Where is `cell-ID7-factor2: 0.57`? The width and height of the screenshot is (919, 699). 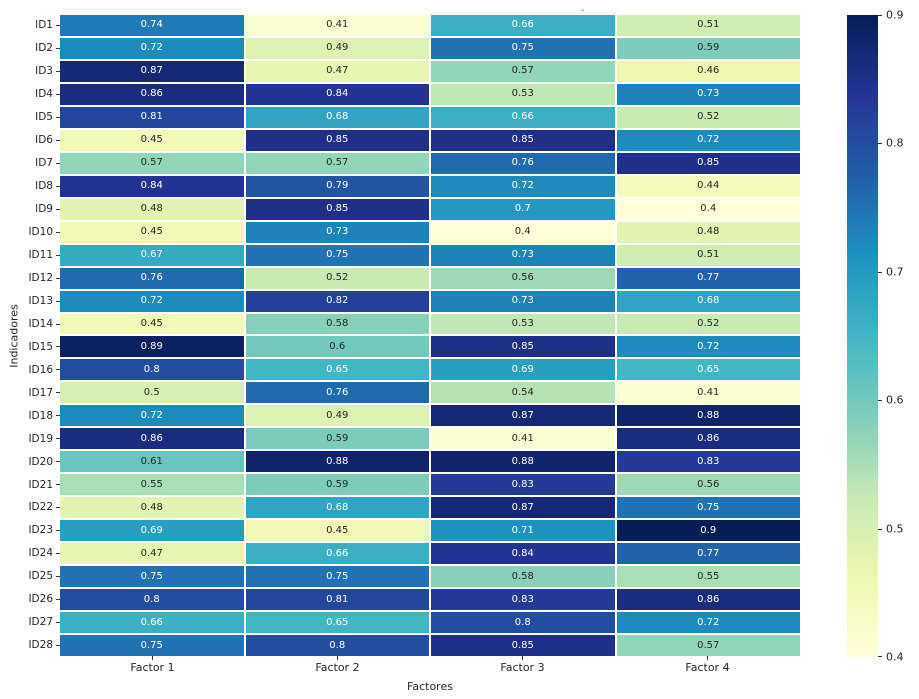
cell-ID7-factor2: 0.57 is located at coordinates (337, 163).